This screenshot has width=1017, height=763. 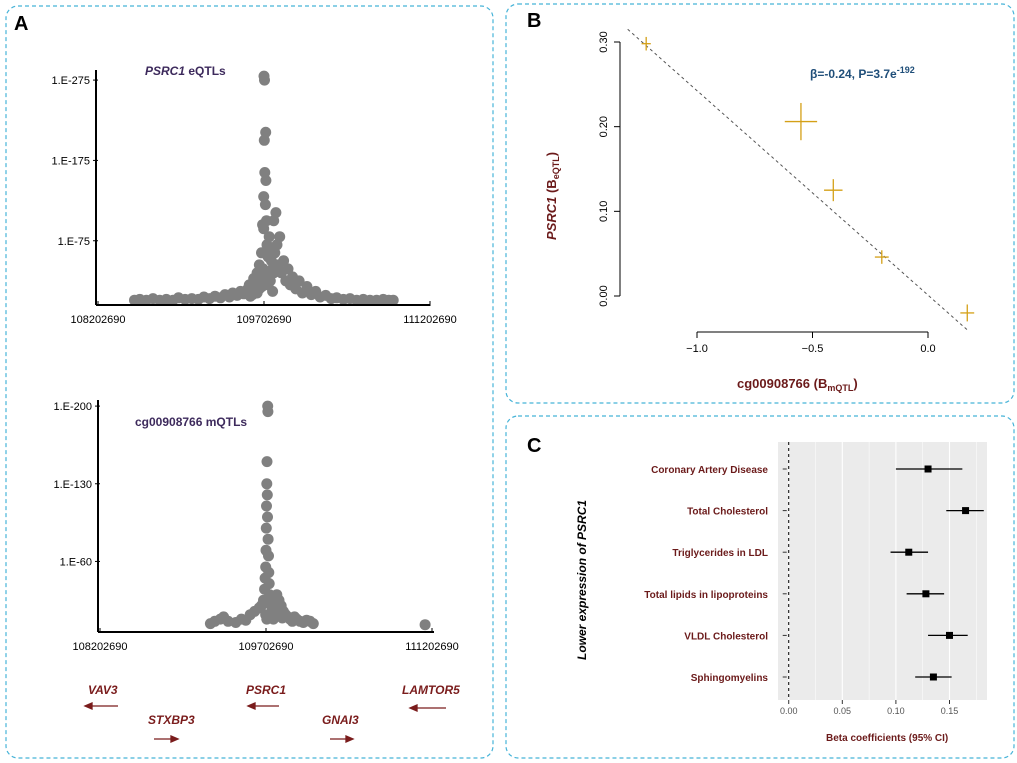 I want to click on mqtl-points, so click(x=317, y=515).